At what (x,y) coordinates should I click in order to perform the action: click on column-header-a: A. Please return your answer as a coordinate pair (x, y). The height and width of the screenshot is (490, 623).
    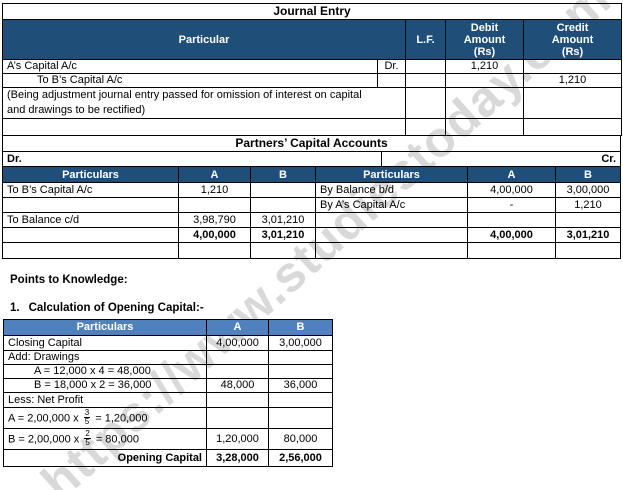
    Looking at the image, I should click on (237, 327).